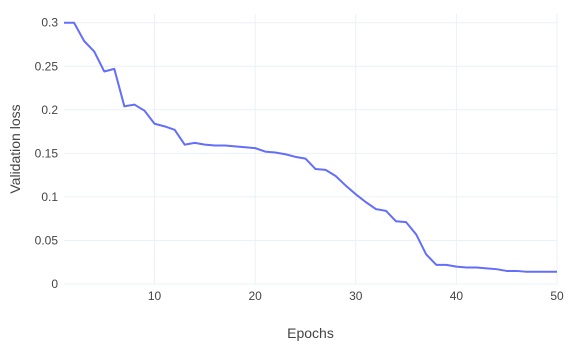 The image size is (573, 345). Describe the element at coordinates (47, 66) in the screenshot. I see `y-tick-label: 0.25` at that location.